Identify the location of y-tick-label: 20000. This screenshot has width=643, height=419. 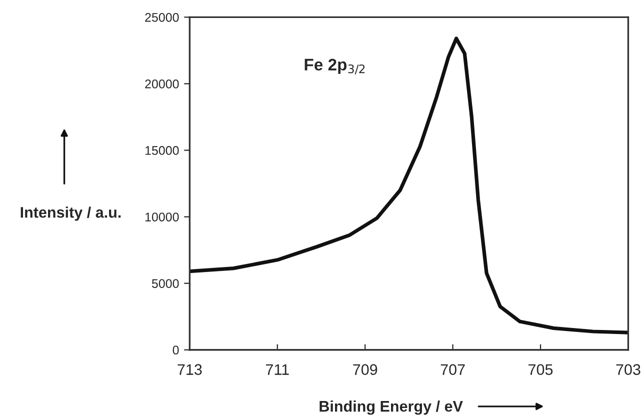
(162, 84).